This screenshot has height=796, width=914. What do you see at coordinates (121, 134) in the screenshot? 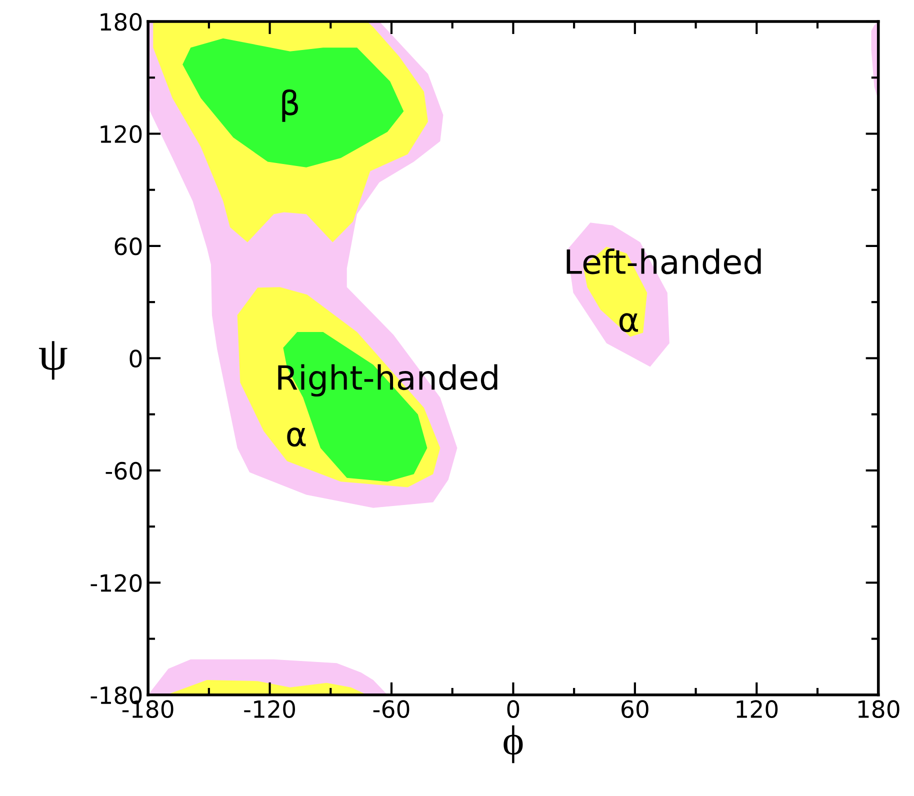
I see `y-tick-label: 120` at bounding box center [121, 134].